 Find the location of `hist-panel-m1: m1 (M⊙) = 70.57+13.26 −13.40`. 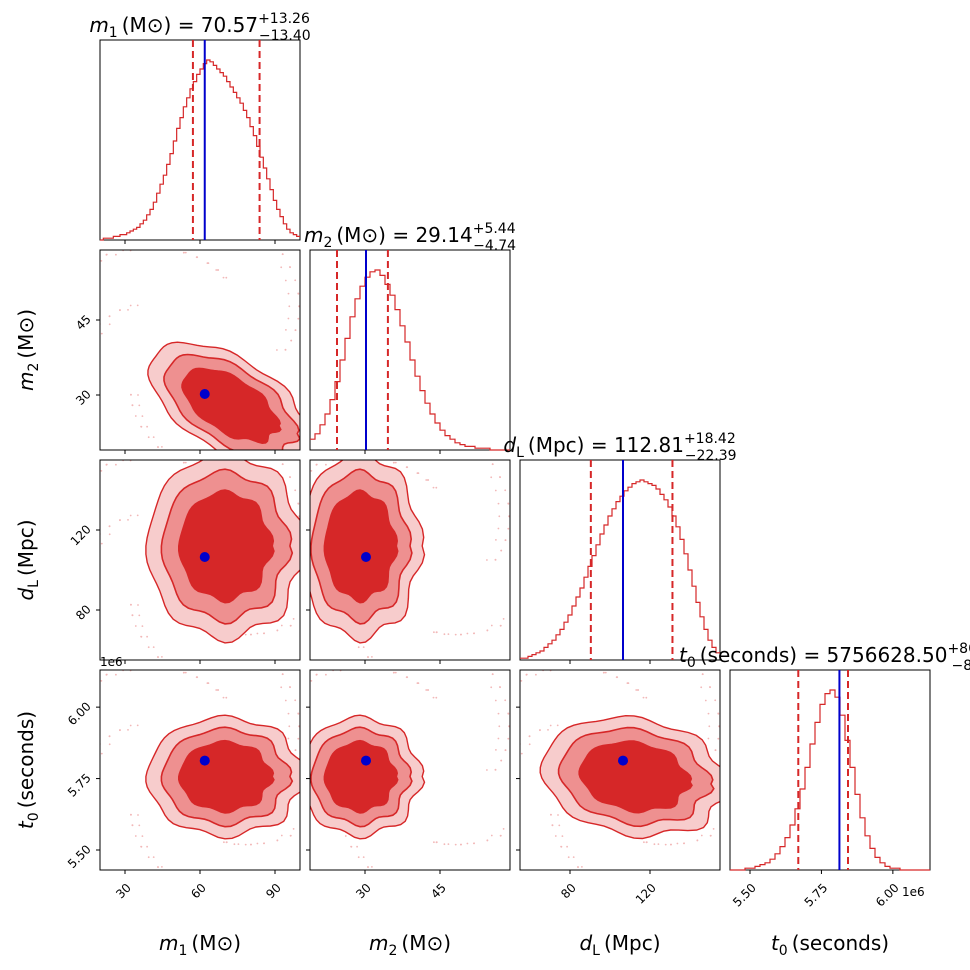

hist-panel-m1: m1 (M⊙) = 70.57+13.26 −13.40 is located at coordinates (200, 126).